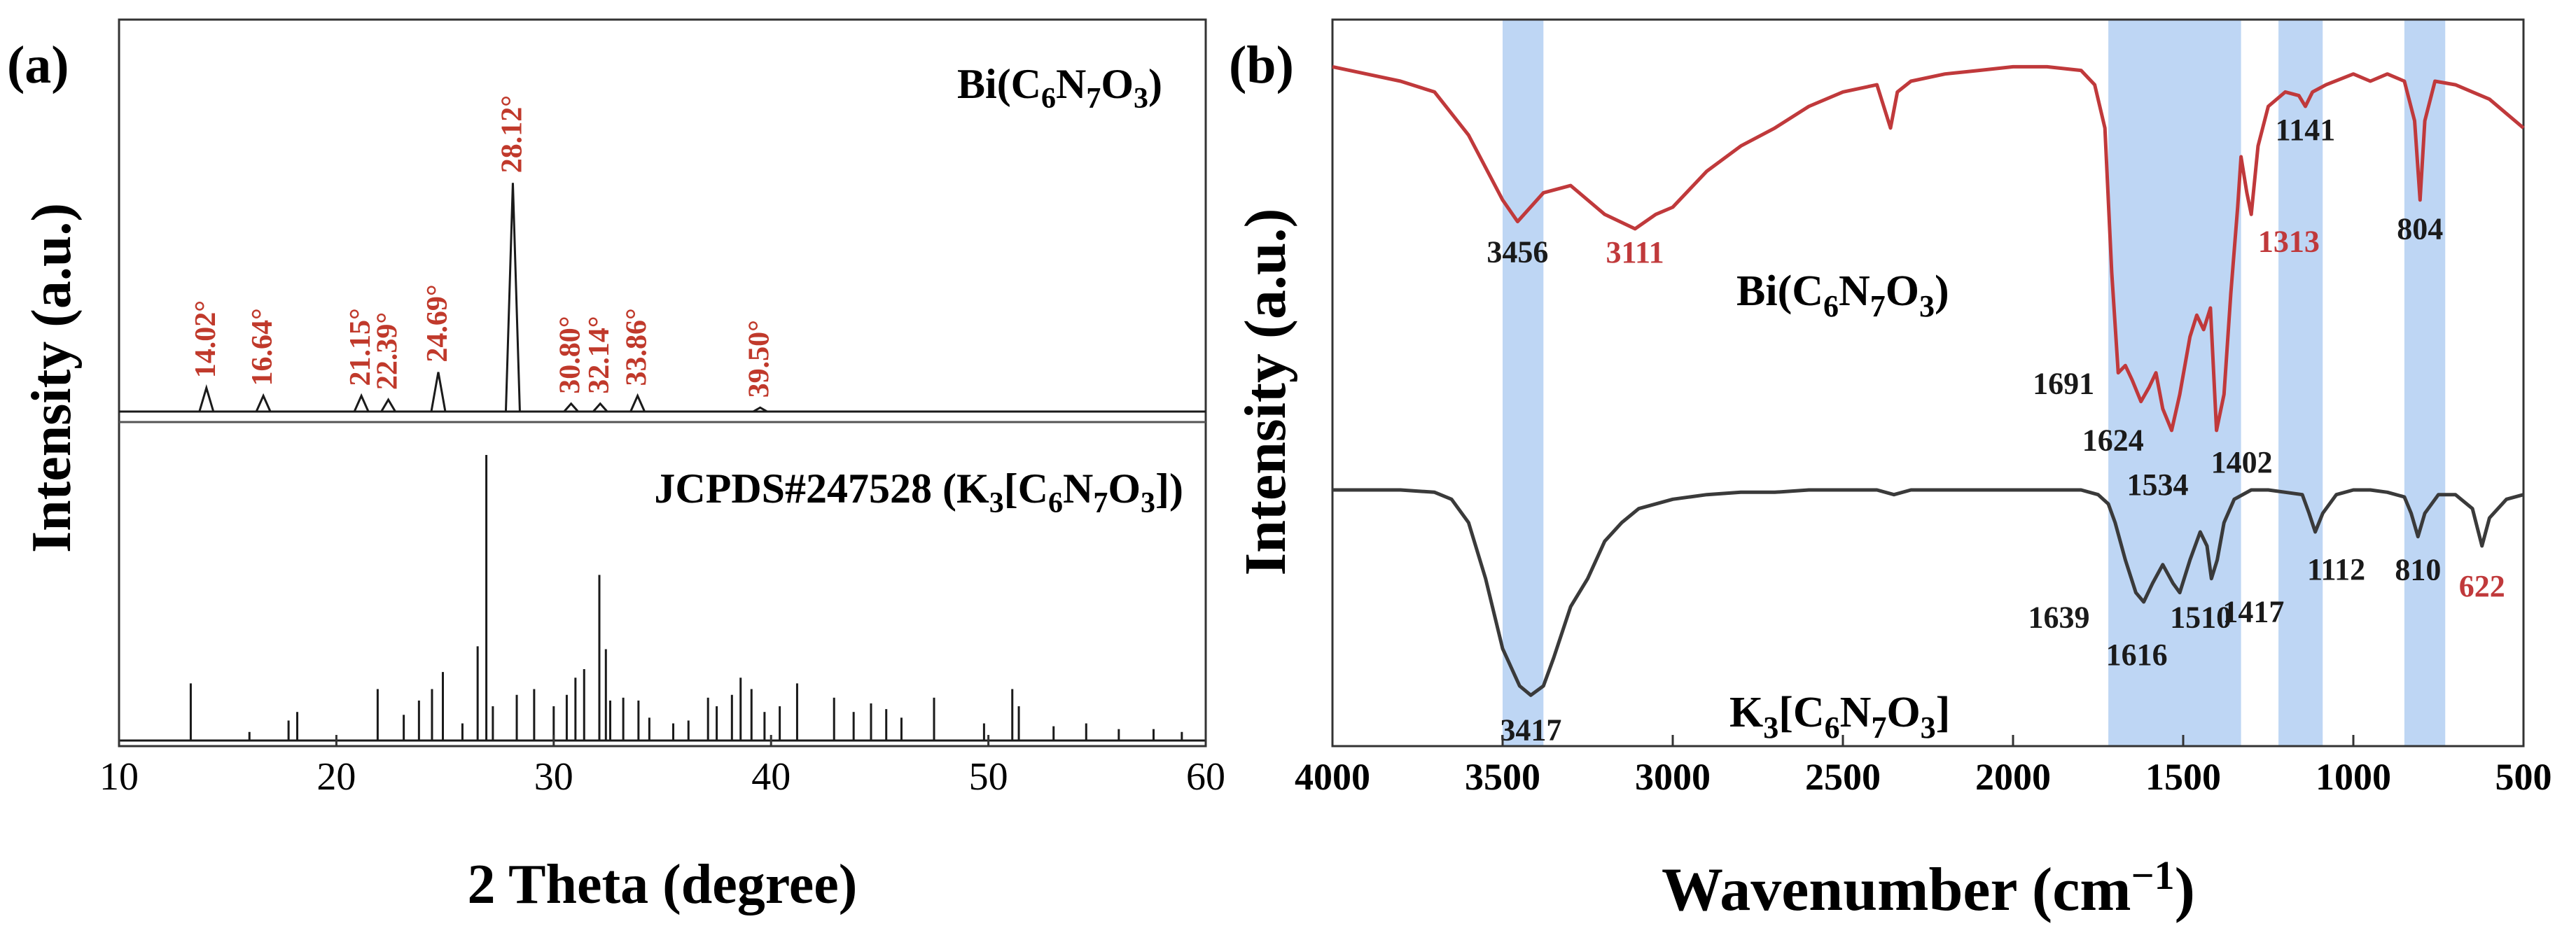  I want to click on panel-b-peak-annotation: 3417, so click(1530, 730).